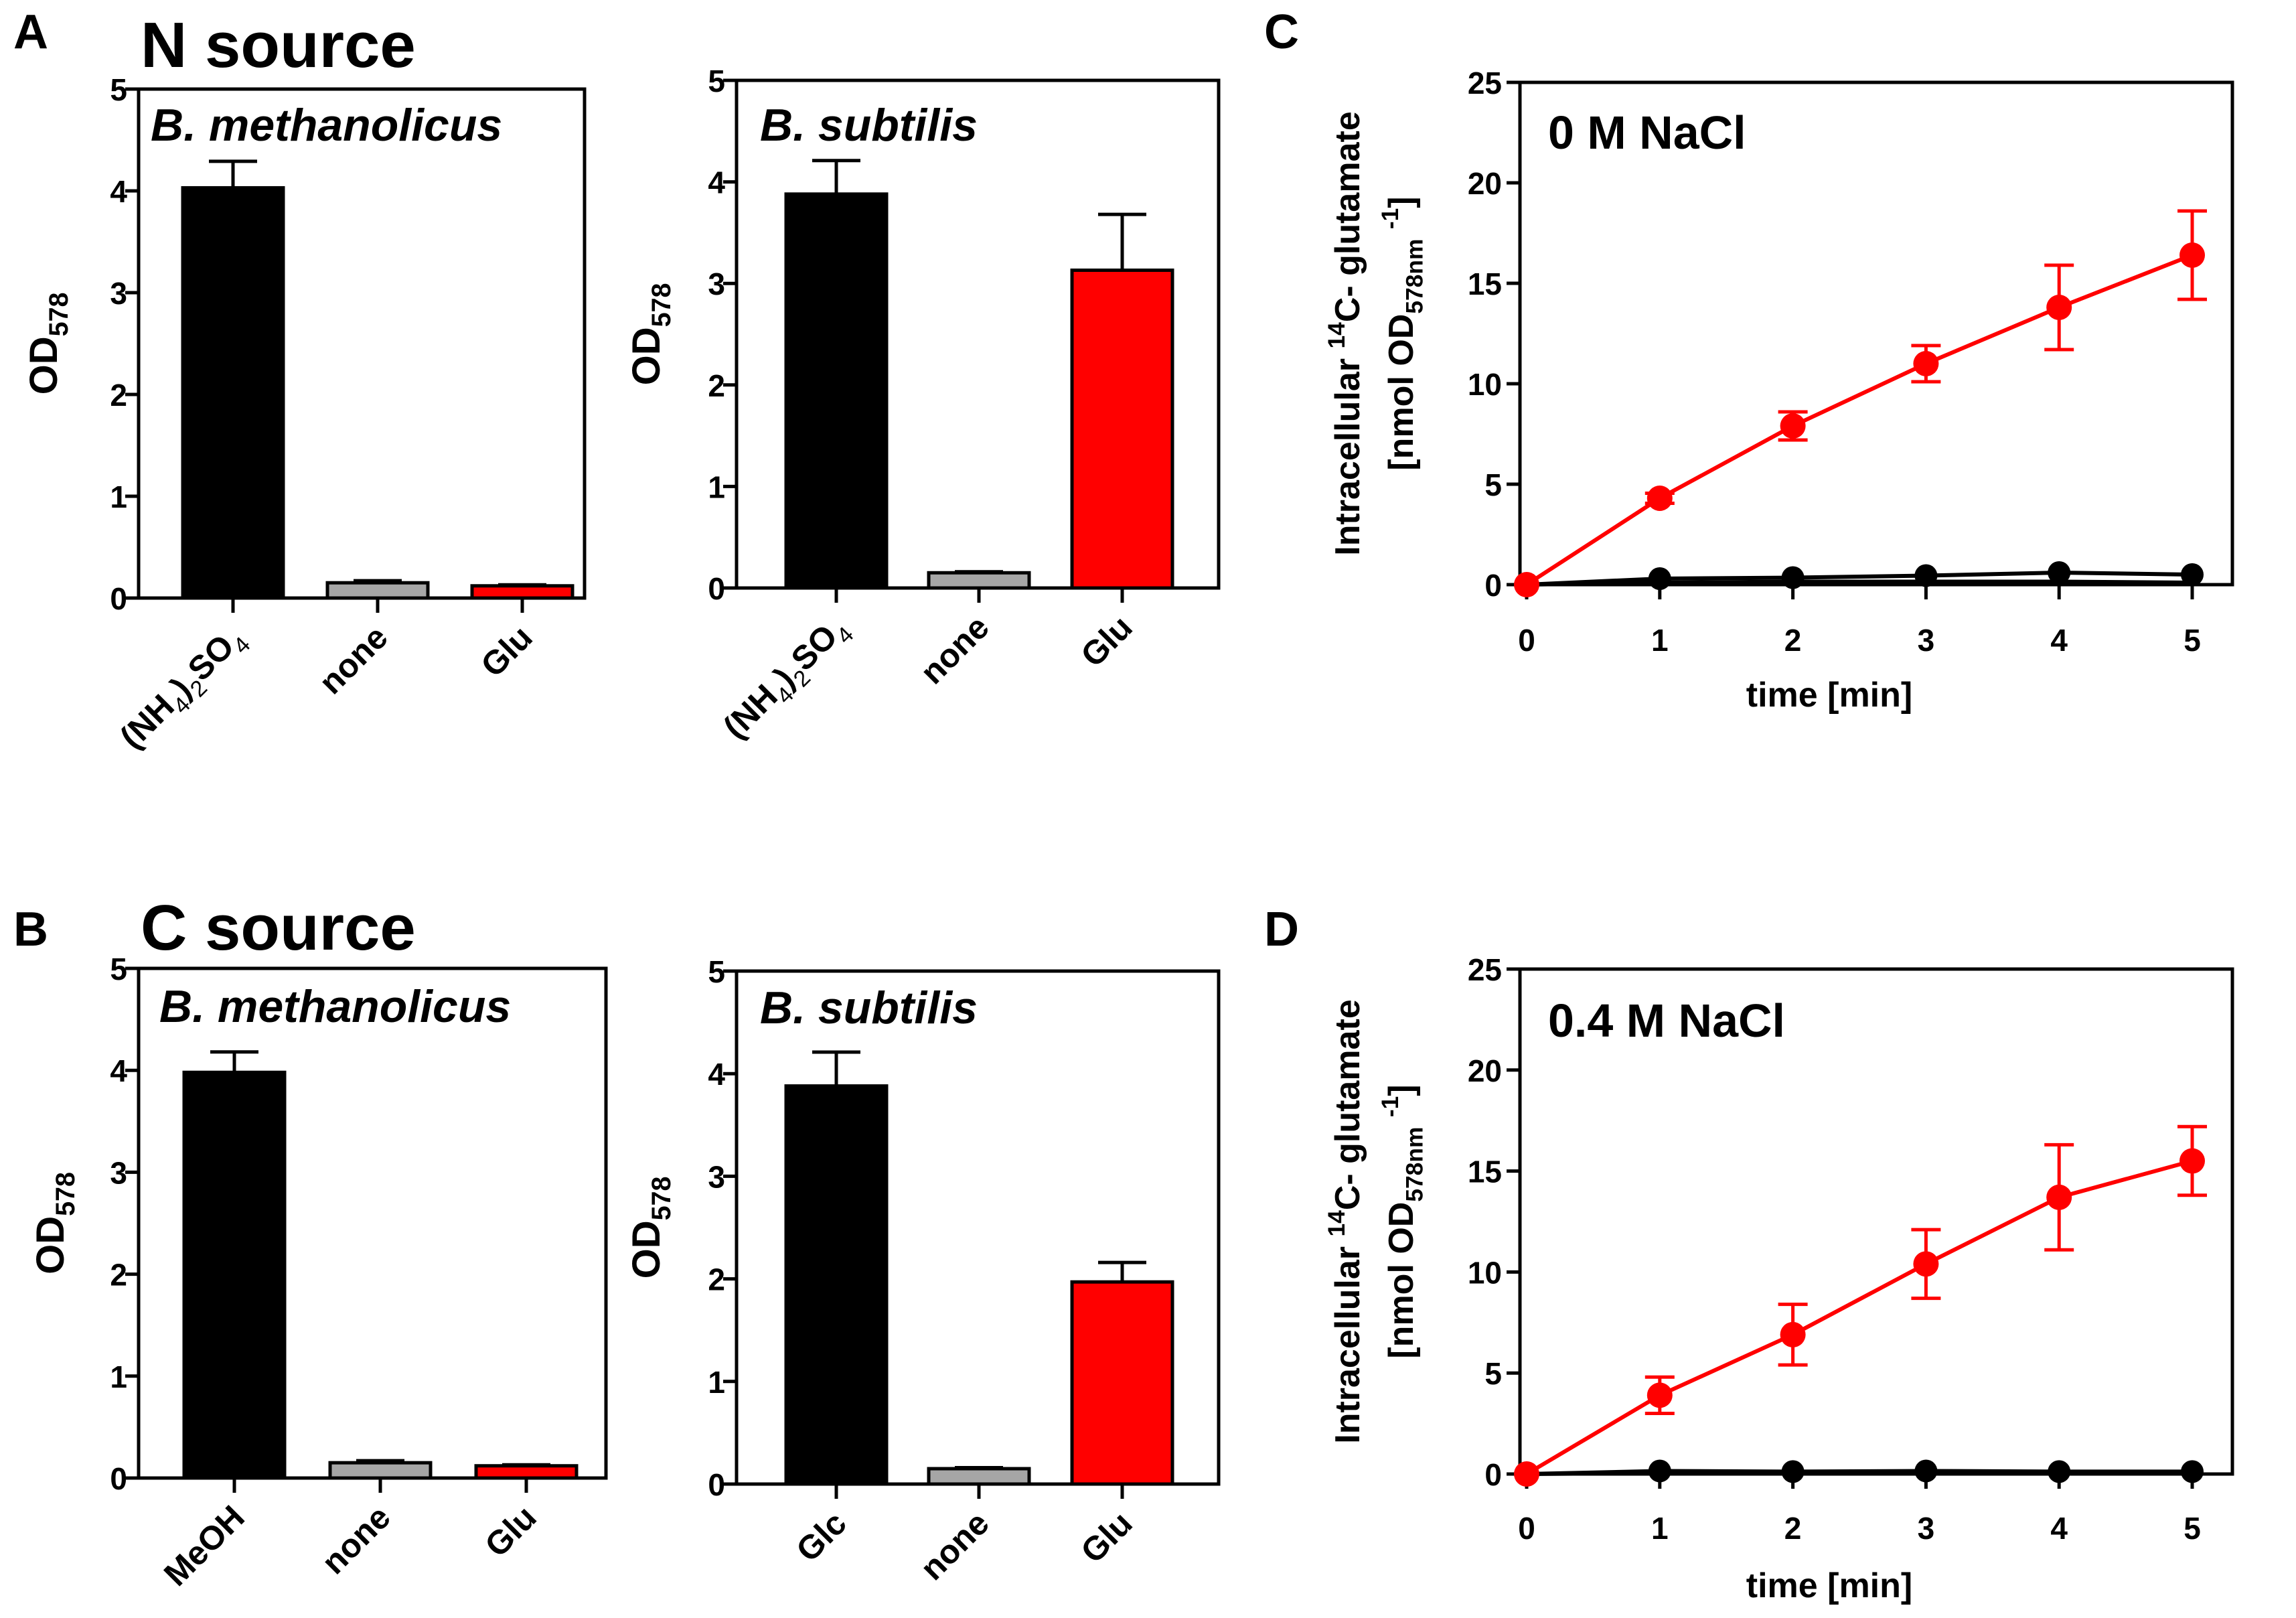  What do you see at coordinates (1859, 578) in the screenshot?
I see `series-line-black` at bounding box center [1859, 578].